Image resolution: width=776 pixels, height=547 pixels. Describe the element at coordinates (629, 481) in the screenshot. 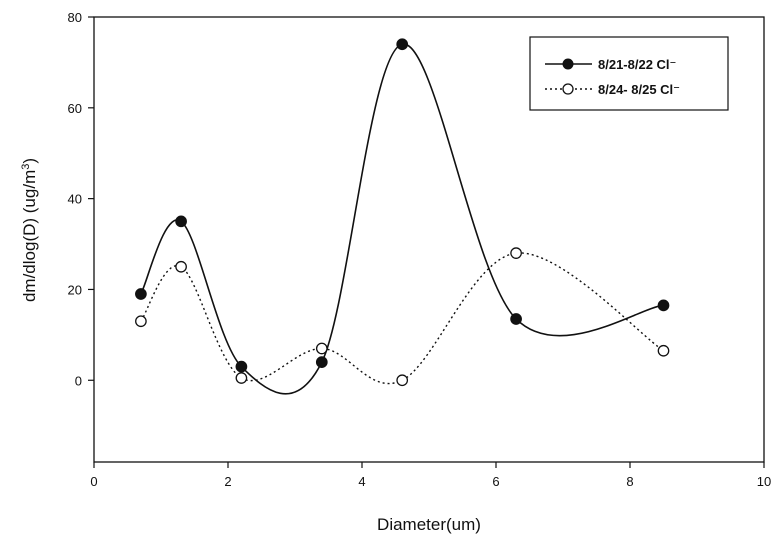

I see `x-tick-label: 8` at that location.